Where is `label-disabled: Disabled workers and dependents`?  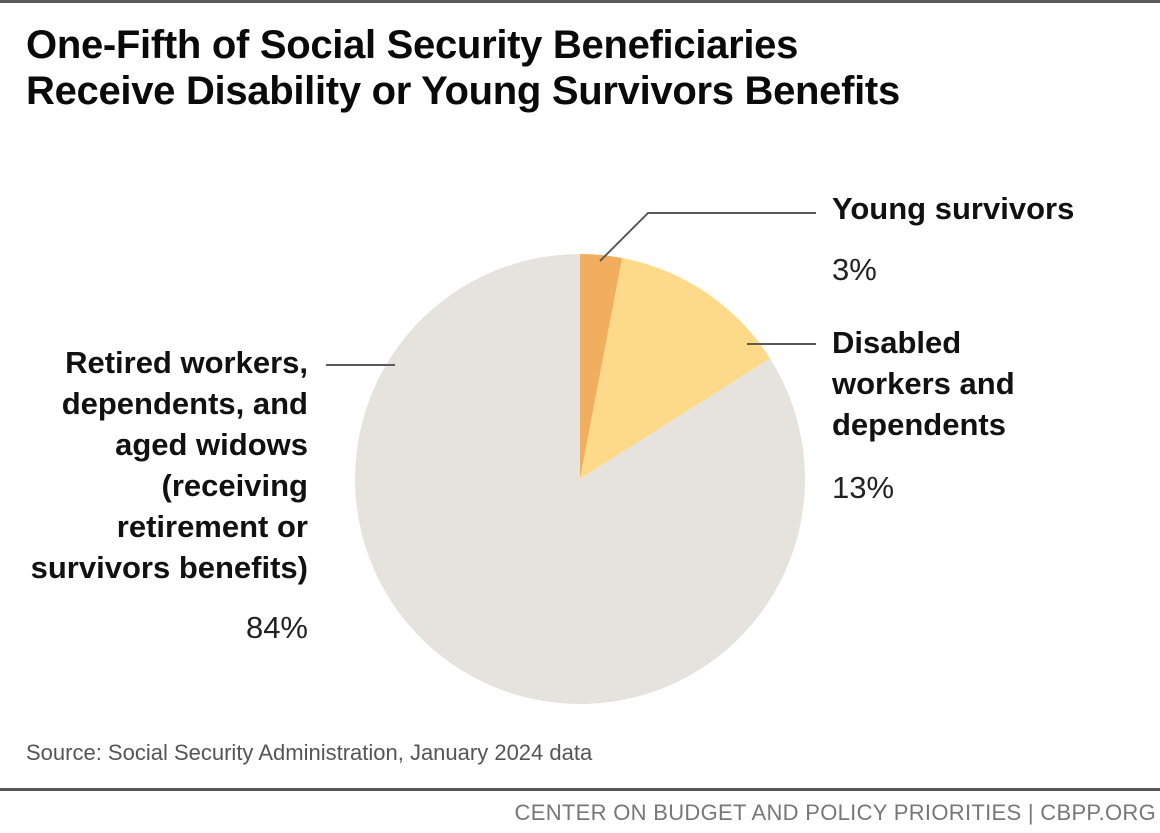 label-disabled: Disabled workers and dependents is located at coordinates (923, 383).